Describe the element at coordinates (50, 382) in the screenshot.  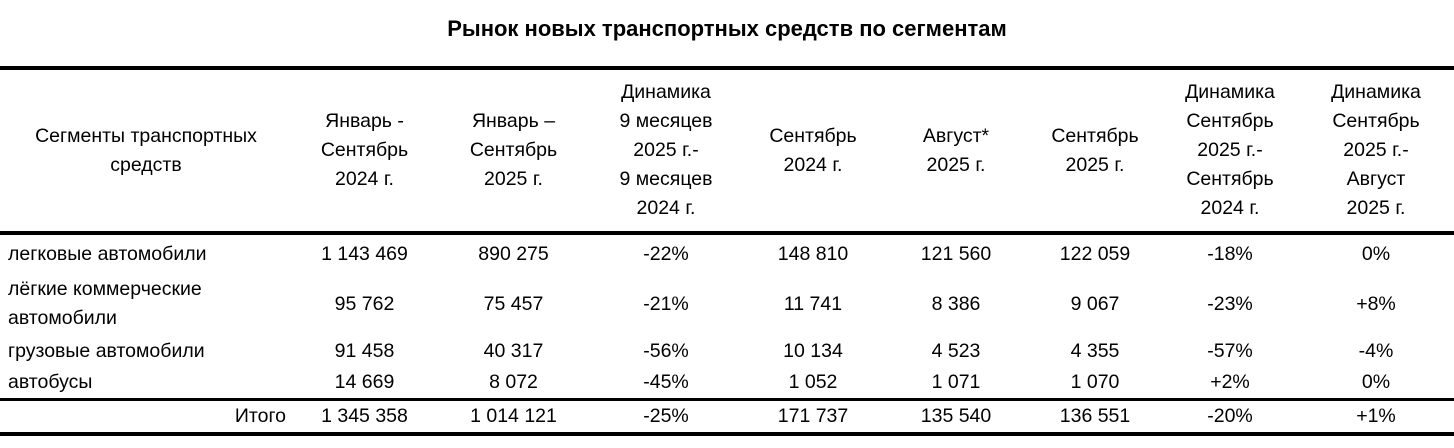
I see `segment-label: автобусы` at that location.